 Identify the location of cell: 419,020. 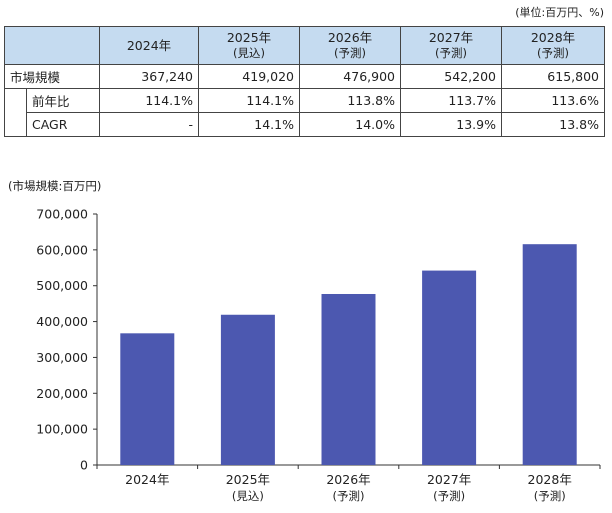
(249, 76).